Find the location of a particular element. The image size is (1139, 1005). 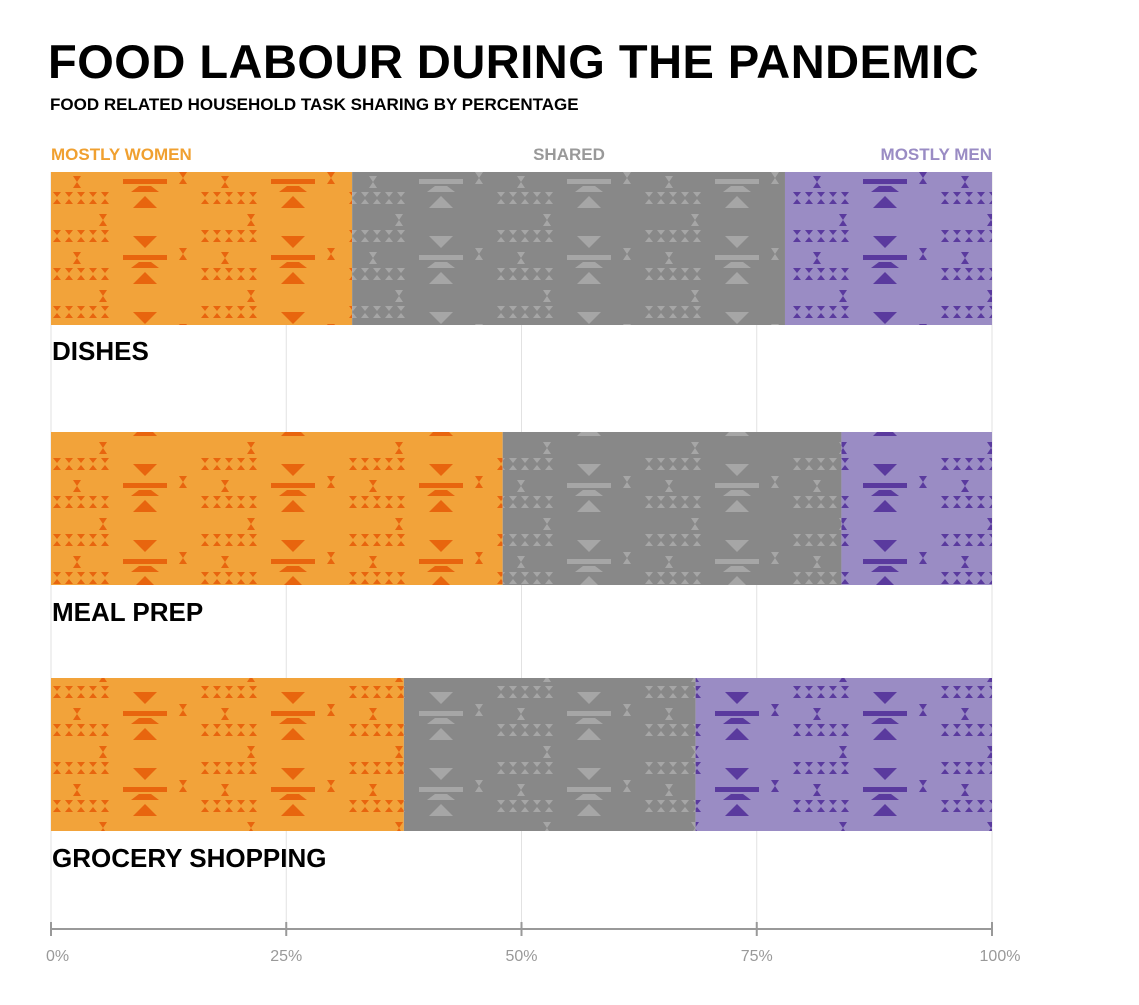

legend-mostly-women: MOSTLY WOMEN is located at coordinates (121, 154).